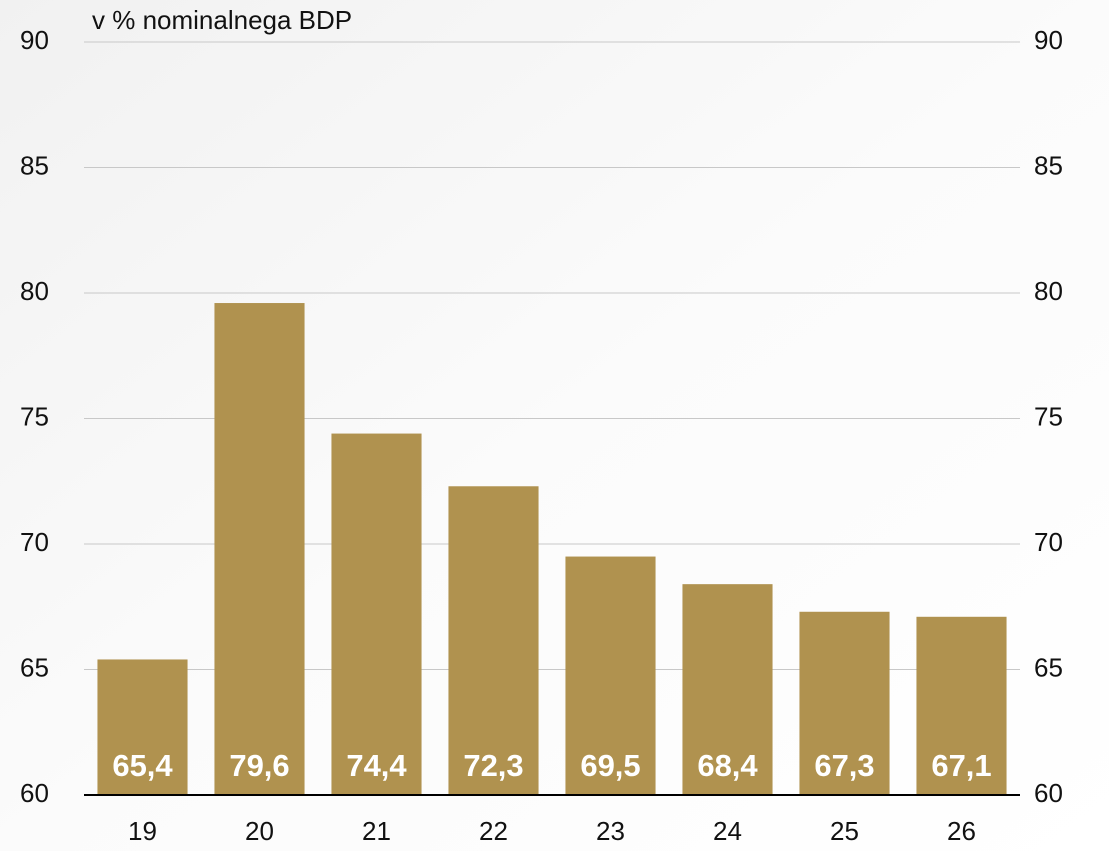 This screenshot has width=1109, height=851. I want to click on y-tick-label: 75, so click(34, 416).